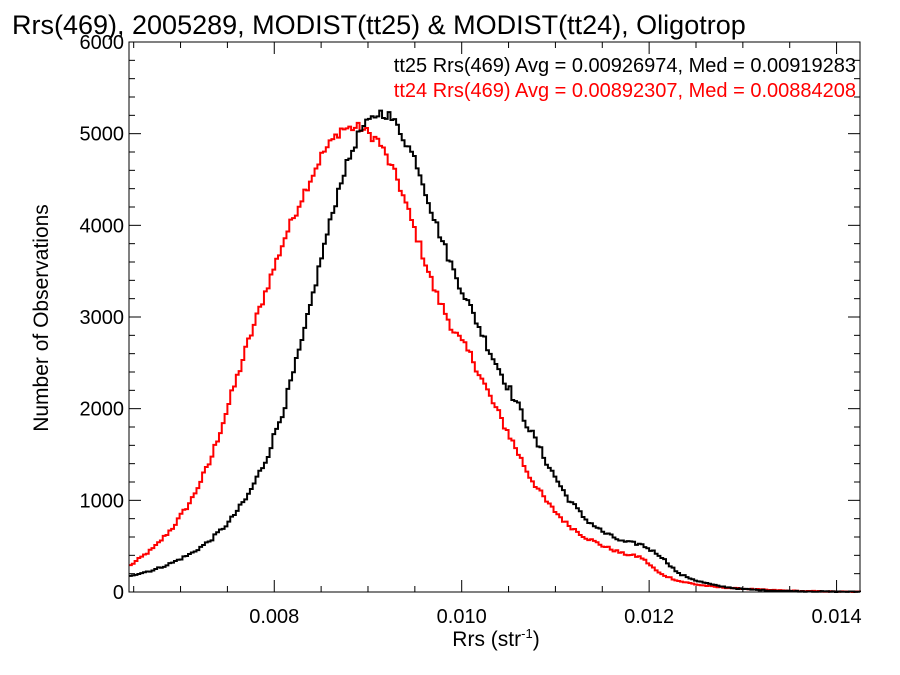  Describe the element at coordinates (536, 639) in the screenshot. I see `x-axis-label-close: )` at that location.